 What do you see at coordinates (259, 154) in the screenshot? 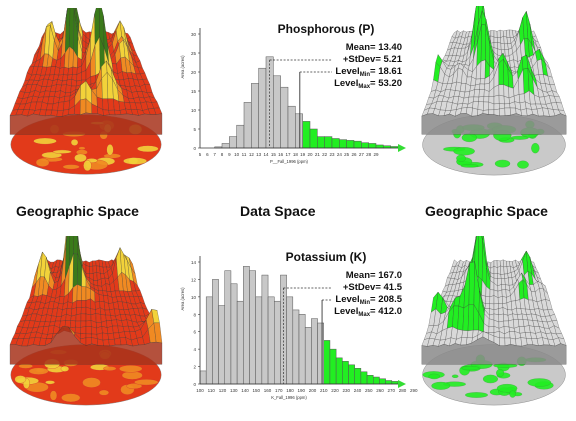
I see `x-tick-label: 13` at bounding box center [259, 154].